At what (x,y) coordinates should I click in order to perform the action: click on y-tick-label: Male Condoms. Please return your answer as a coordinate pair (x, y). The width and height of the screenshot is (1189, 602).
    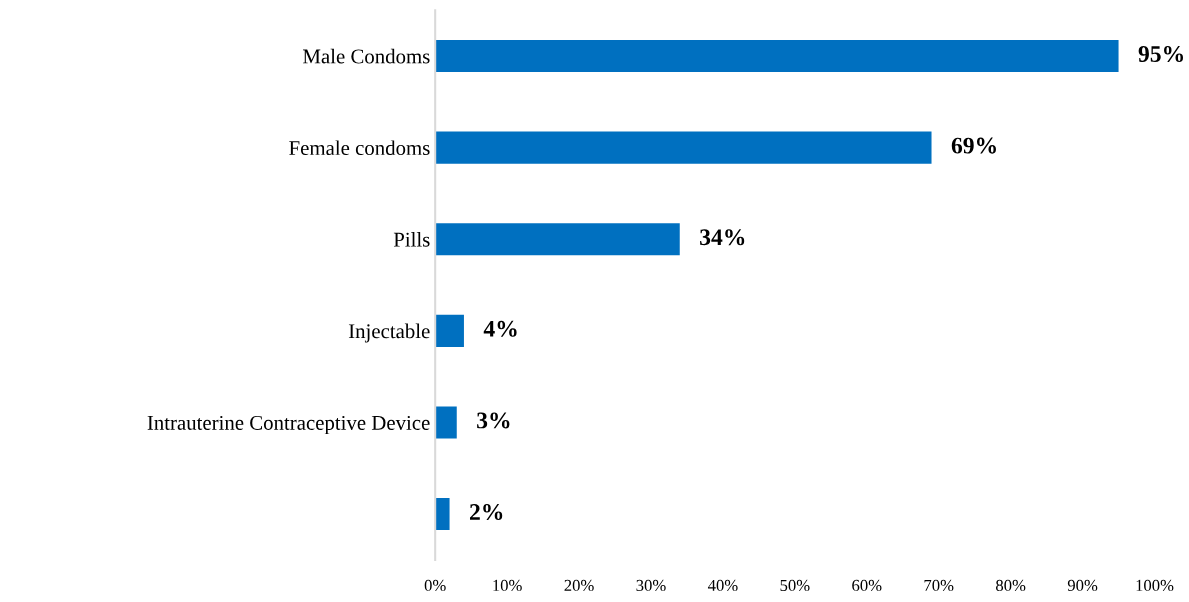
    Looking at the image, I should click on (366, 56).